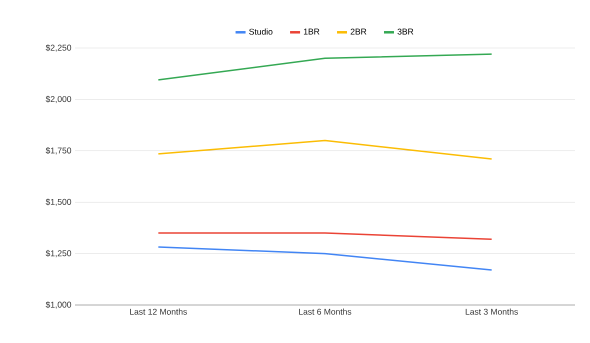 The height and width of the screenshot is (343, 590). I want to click on y-tick-label: $1,250, so click(59, 254).